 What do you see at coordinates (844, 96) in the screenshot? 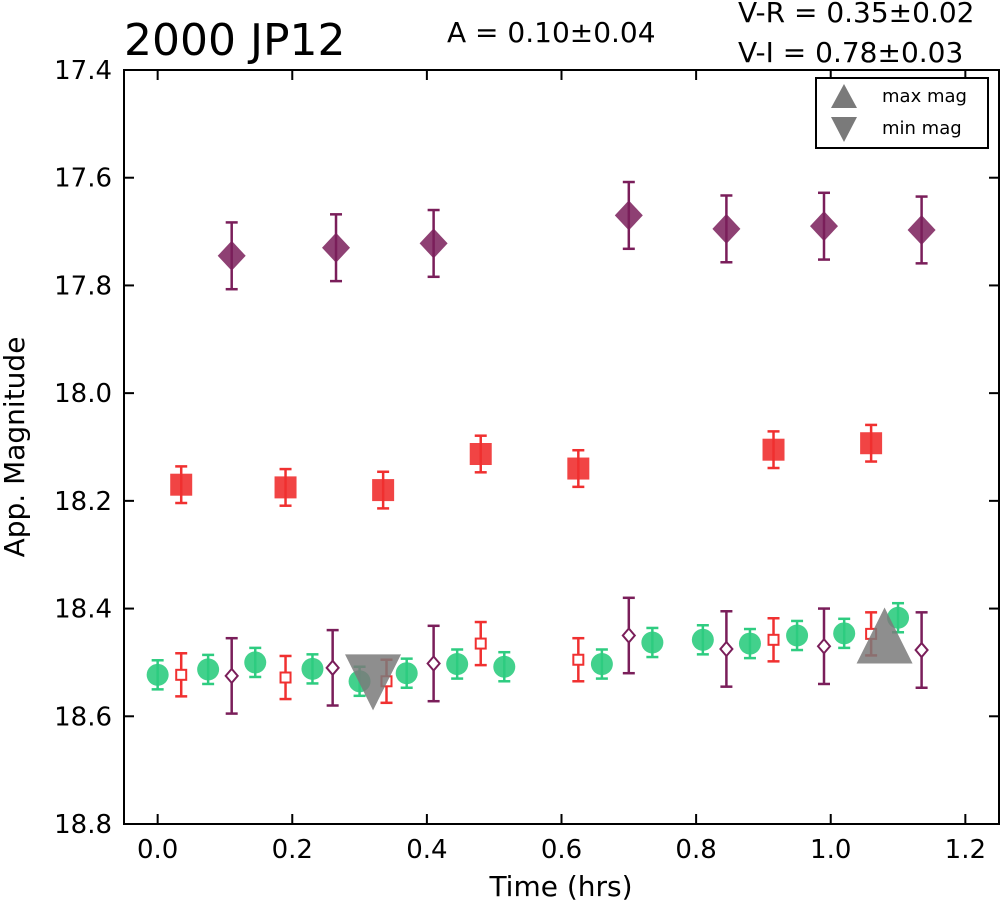
I see `legend-max-marker` at bounding box center [844, 96].